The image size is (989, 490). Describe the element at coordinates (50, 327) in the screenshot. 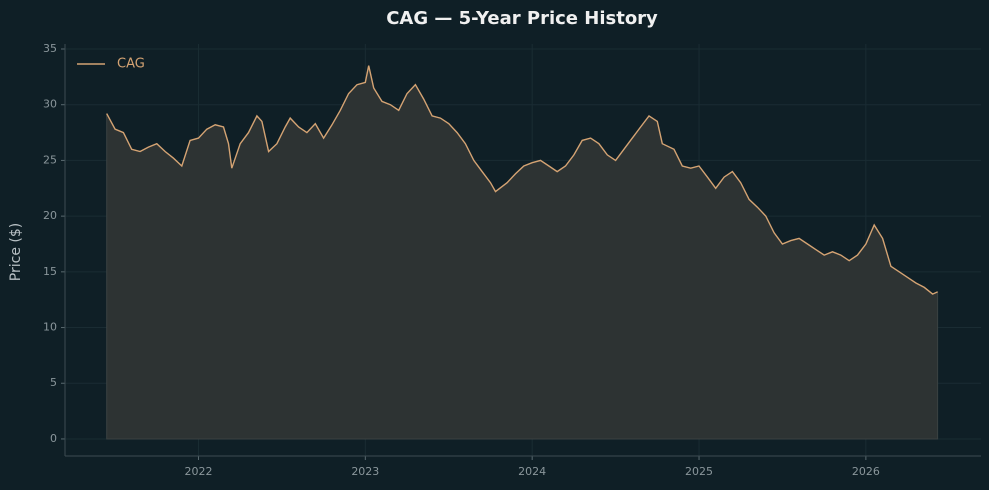

I see `y-tick-label: 10` at that location.